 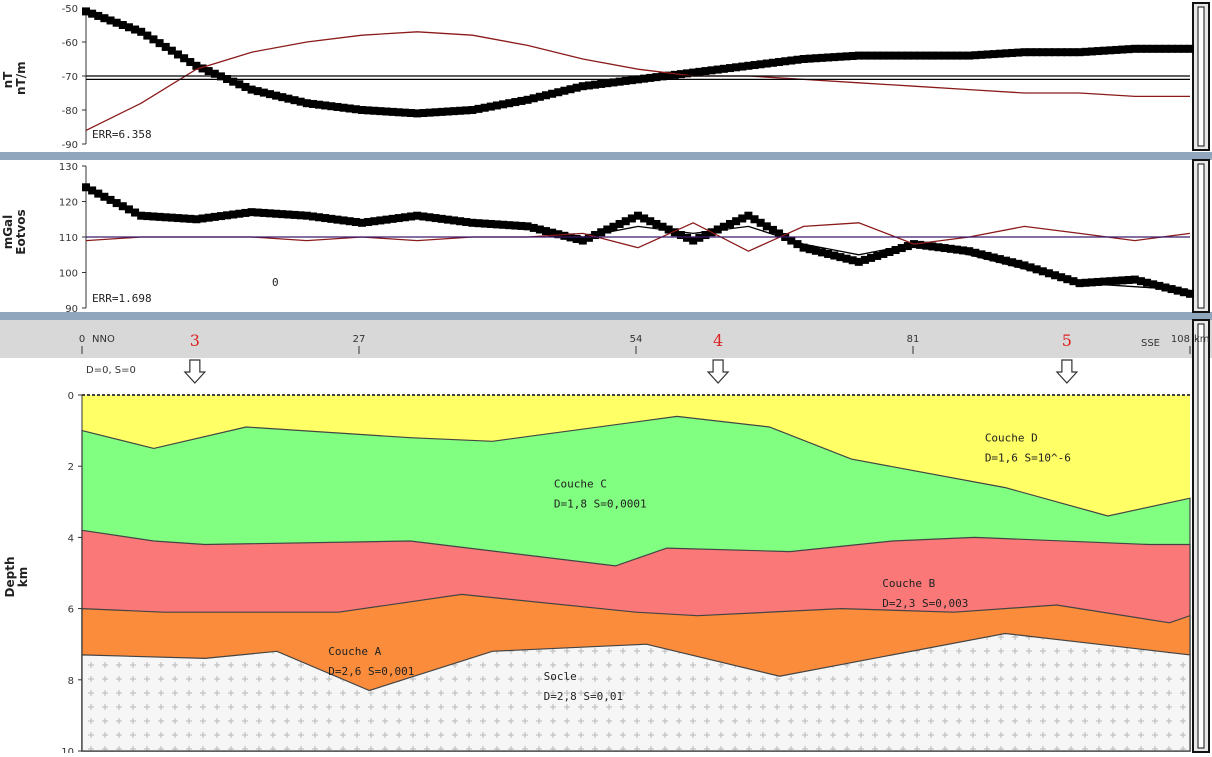 What do you see at coordinates (71, 396) in the screenshot?
I see `section-y-tick-label: 0` at bounding box center [71, 396].